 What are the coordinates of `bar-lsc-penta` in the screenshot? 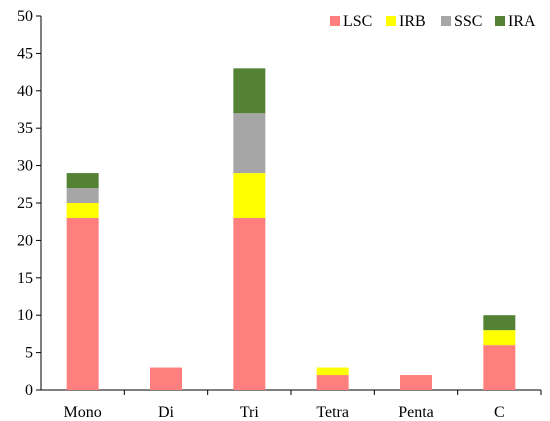 It's located at (416, 382).